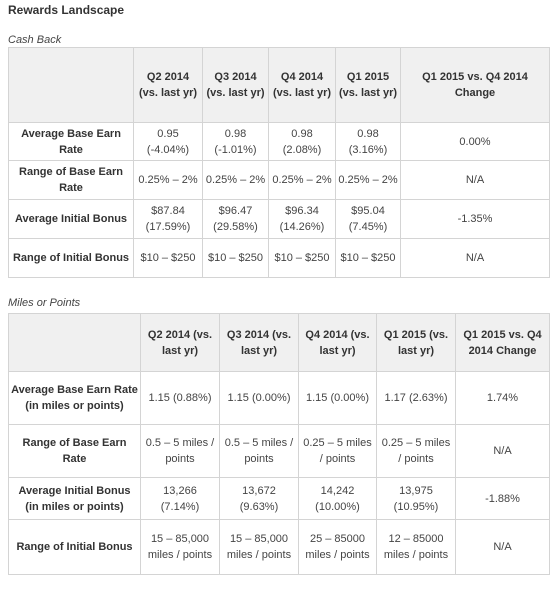 The width and height of the screenshot is (560, 592). What do you see at coordinates (168, 141) in the screenshot?
I see `table-cell: 0.95 (-4.04%)` at bounding box center [168, 141].